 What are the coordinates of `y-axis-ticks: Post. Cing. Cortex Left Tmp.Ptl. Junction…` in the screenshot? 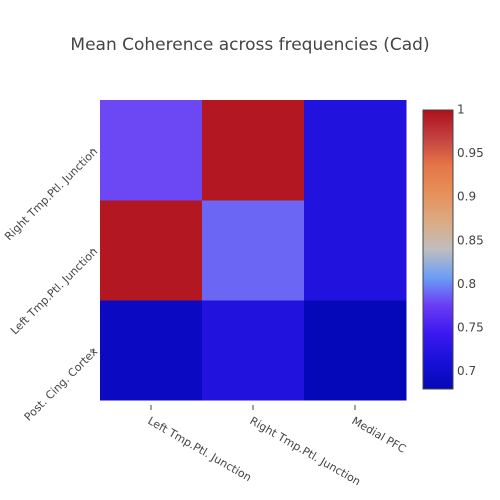 It's located at (51, 284).